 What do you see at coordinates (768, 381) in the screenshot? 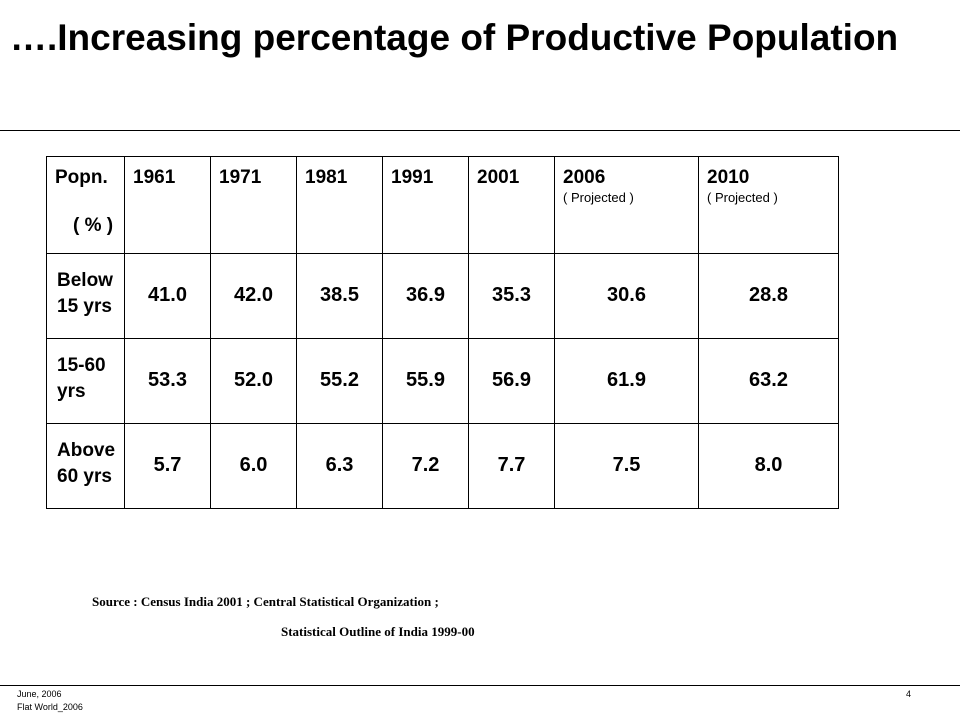
I see `value-cell: 63.2` at bounding box center [768, 381].